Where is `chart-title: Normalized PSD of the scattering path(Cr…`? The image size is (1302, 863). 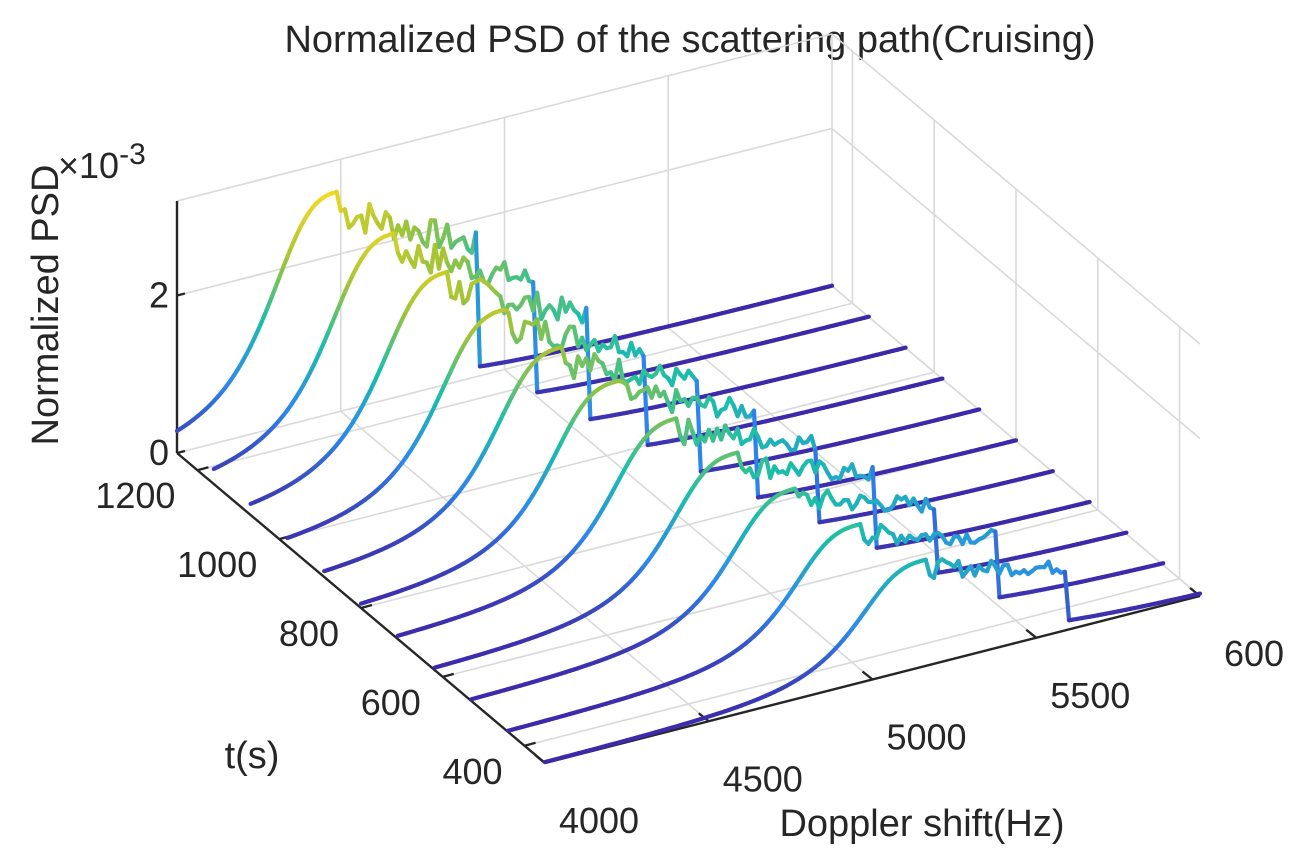 chart-title: Normalized PSD of the scattering path(Cr… is located at coordinates (689, 40).